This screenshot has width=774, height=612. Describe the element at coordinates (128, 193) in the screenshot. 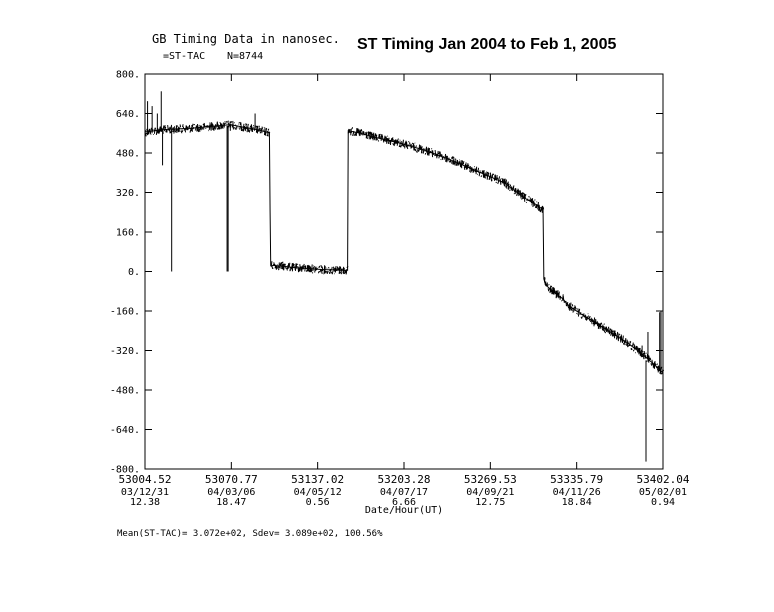

I see `y-tick-label: 320.` at that location.